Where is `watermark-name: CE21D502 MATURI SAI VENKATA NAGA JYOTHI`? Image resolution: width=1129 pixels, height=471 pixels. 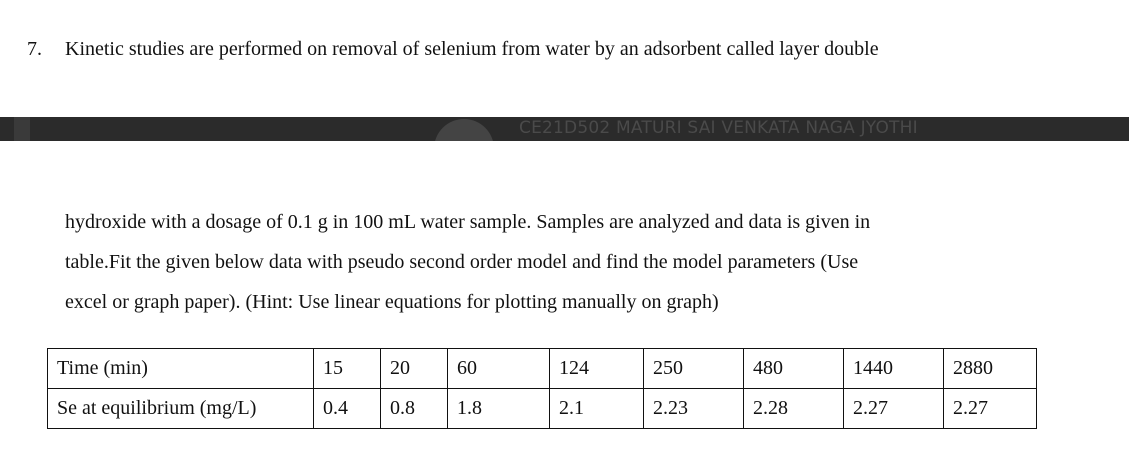
watermark-name: CE21D502 MATURI SAI VENKATA NAGA JYOTHI is located at coordinates (718, 128).